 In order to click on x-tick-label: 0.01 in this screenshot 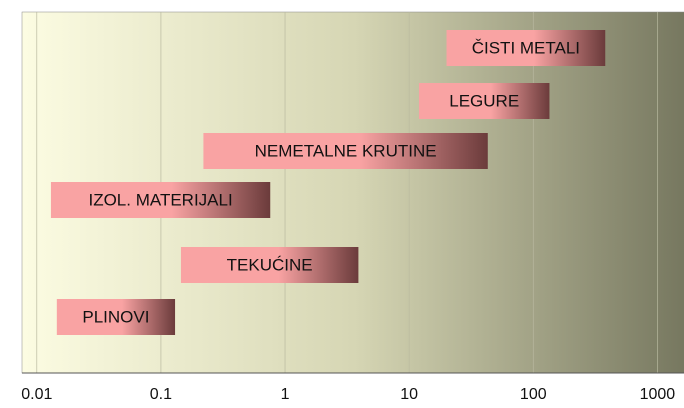, I will do `click(36, 394)`.